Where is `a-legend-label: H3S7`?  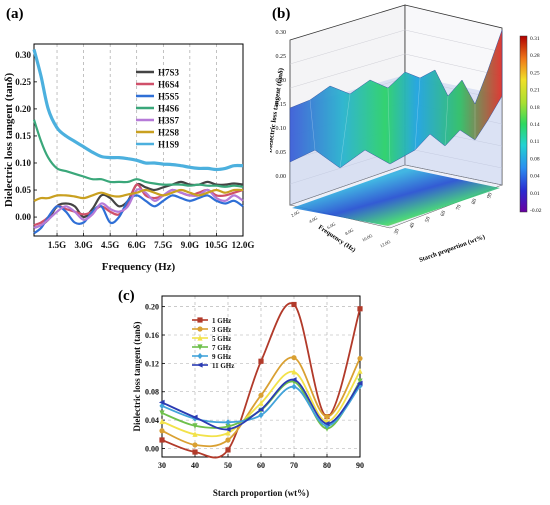 a-legend-label: H3S7 is located at coordinates (169, 121).